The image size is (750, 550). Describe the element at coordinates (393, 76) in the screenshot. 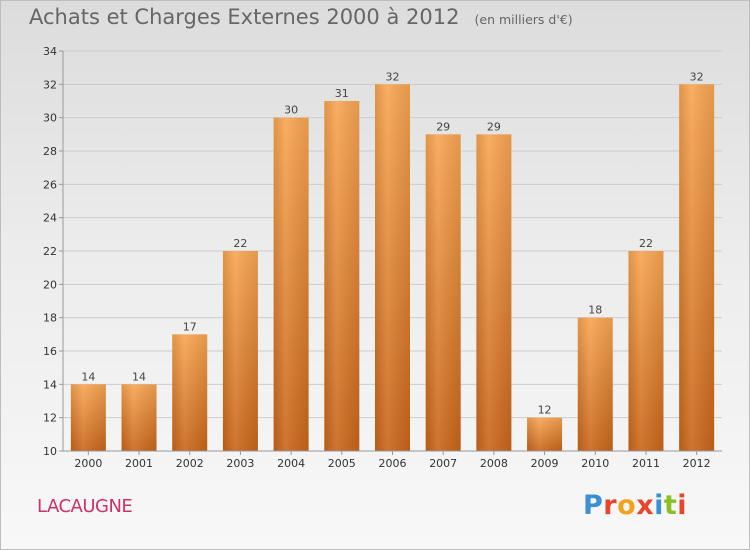

I see `data-label-2006: 32` at that location.